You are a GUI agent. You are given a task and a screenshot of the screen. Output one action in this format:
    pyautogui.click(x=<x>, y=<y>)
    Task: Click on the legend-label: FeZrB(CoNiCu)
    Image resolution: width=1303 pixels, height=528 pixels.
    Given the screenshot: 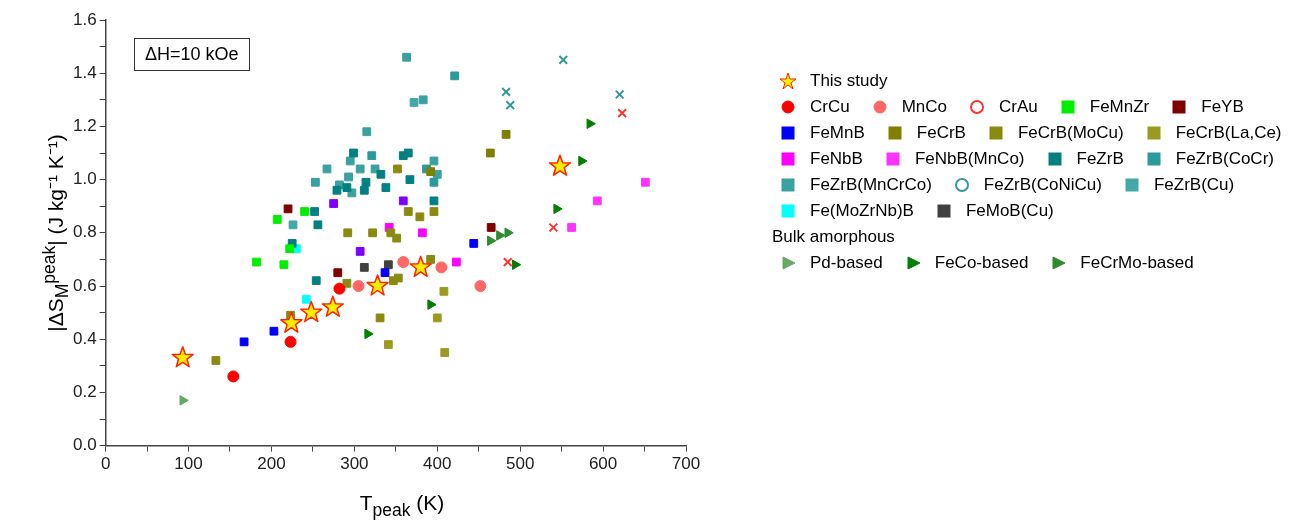 What is the action you would take?
    pyautogui.click(x=1042, y=185)
    